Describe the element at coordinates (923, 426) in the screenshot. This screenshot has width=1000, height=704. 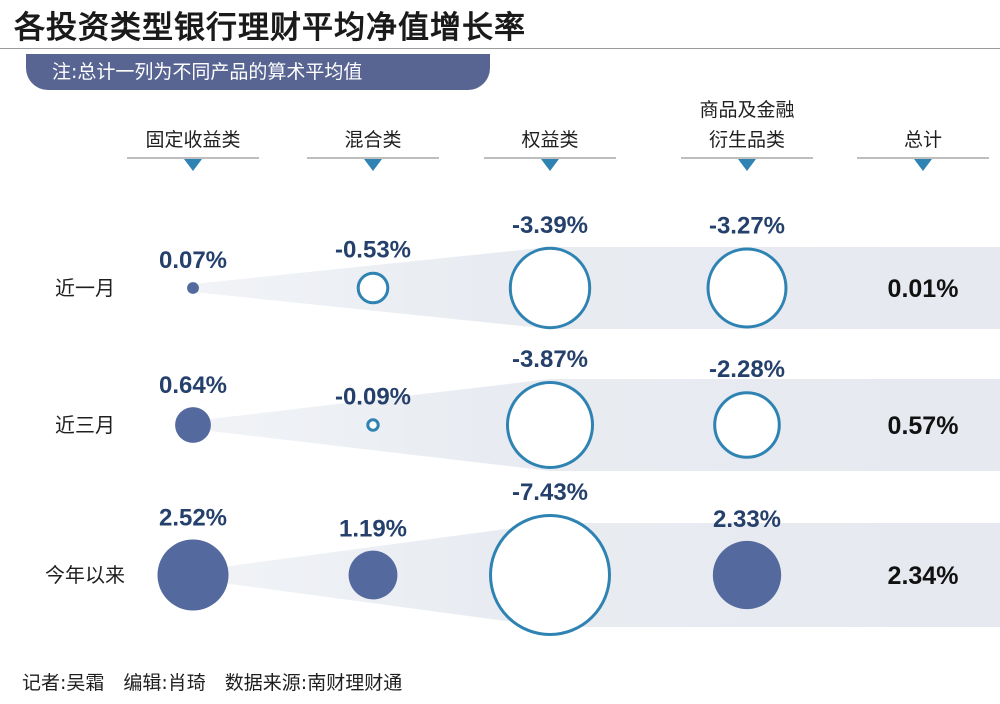
I see `total-value: 0.57%` at that location.